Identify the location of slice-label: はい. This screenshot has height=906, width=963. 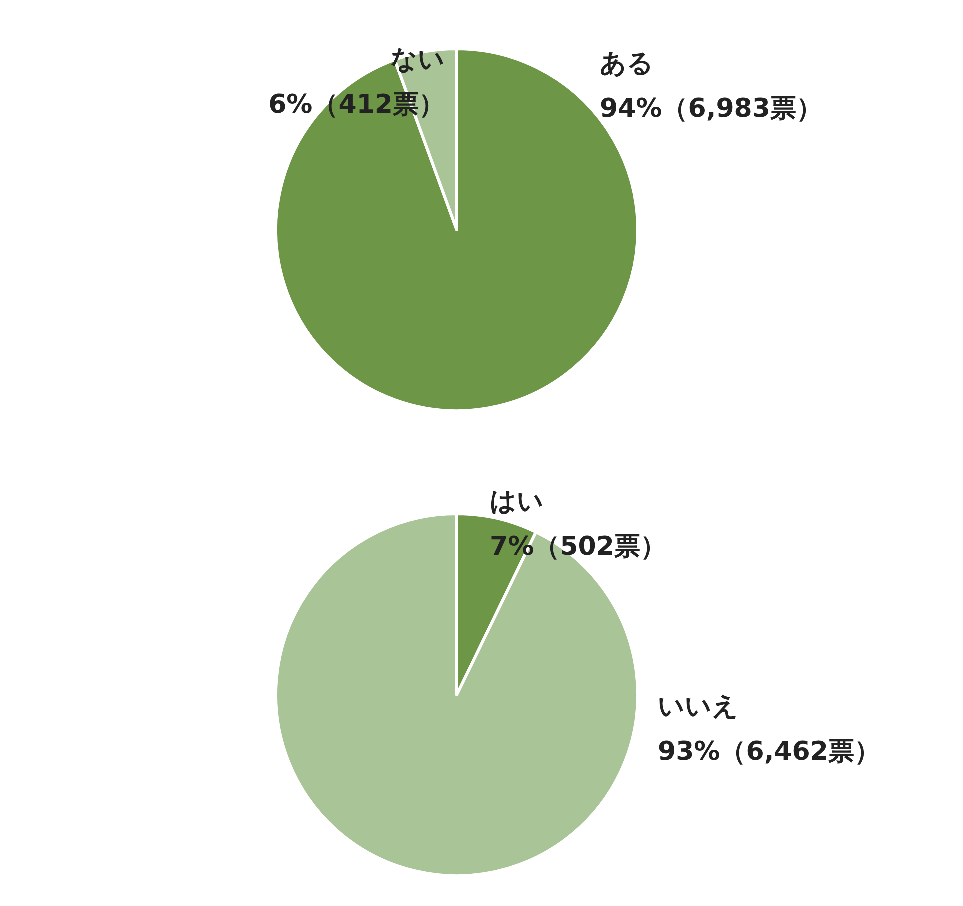
(517, 502).